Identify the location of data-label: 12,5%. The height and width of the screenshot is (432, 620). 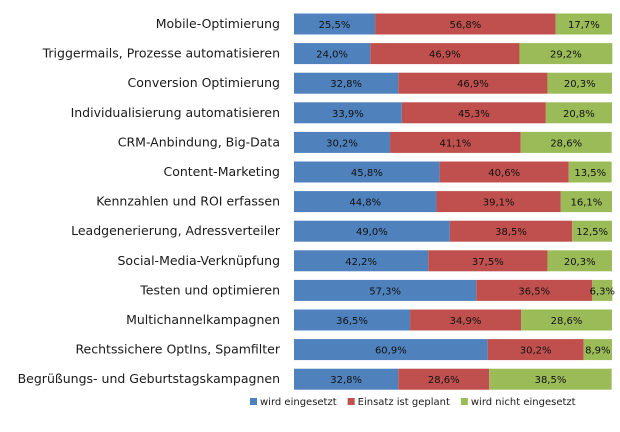
(592, 232).